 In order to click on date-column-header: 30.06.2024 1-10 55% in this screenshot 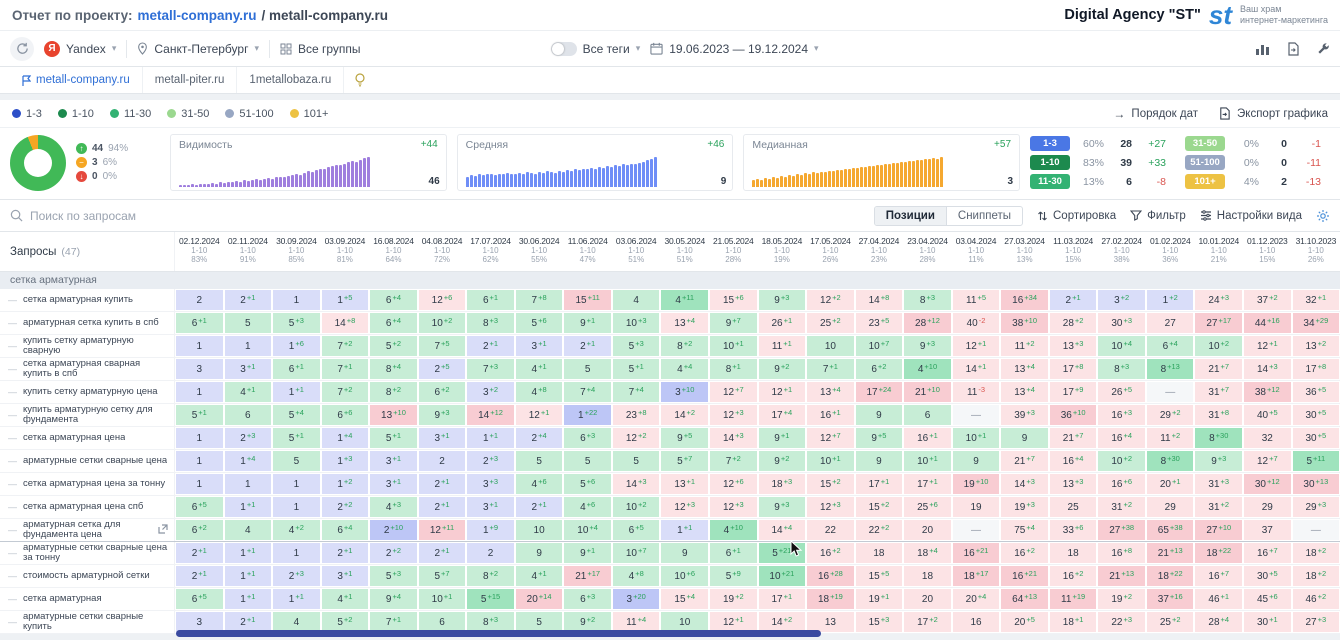, I will do `click(539, 251)`.